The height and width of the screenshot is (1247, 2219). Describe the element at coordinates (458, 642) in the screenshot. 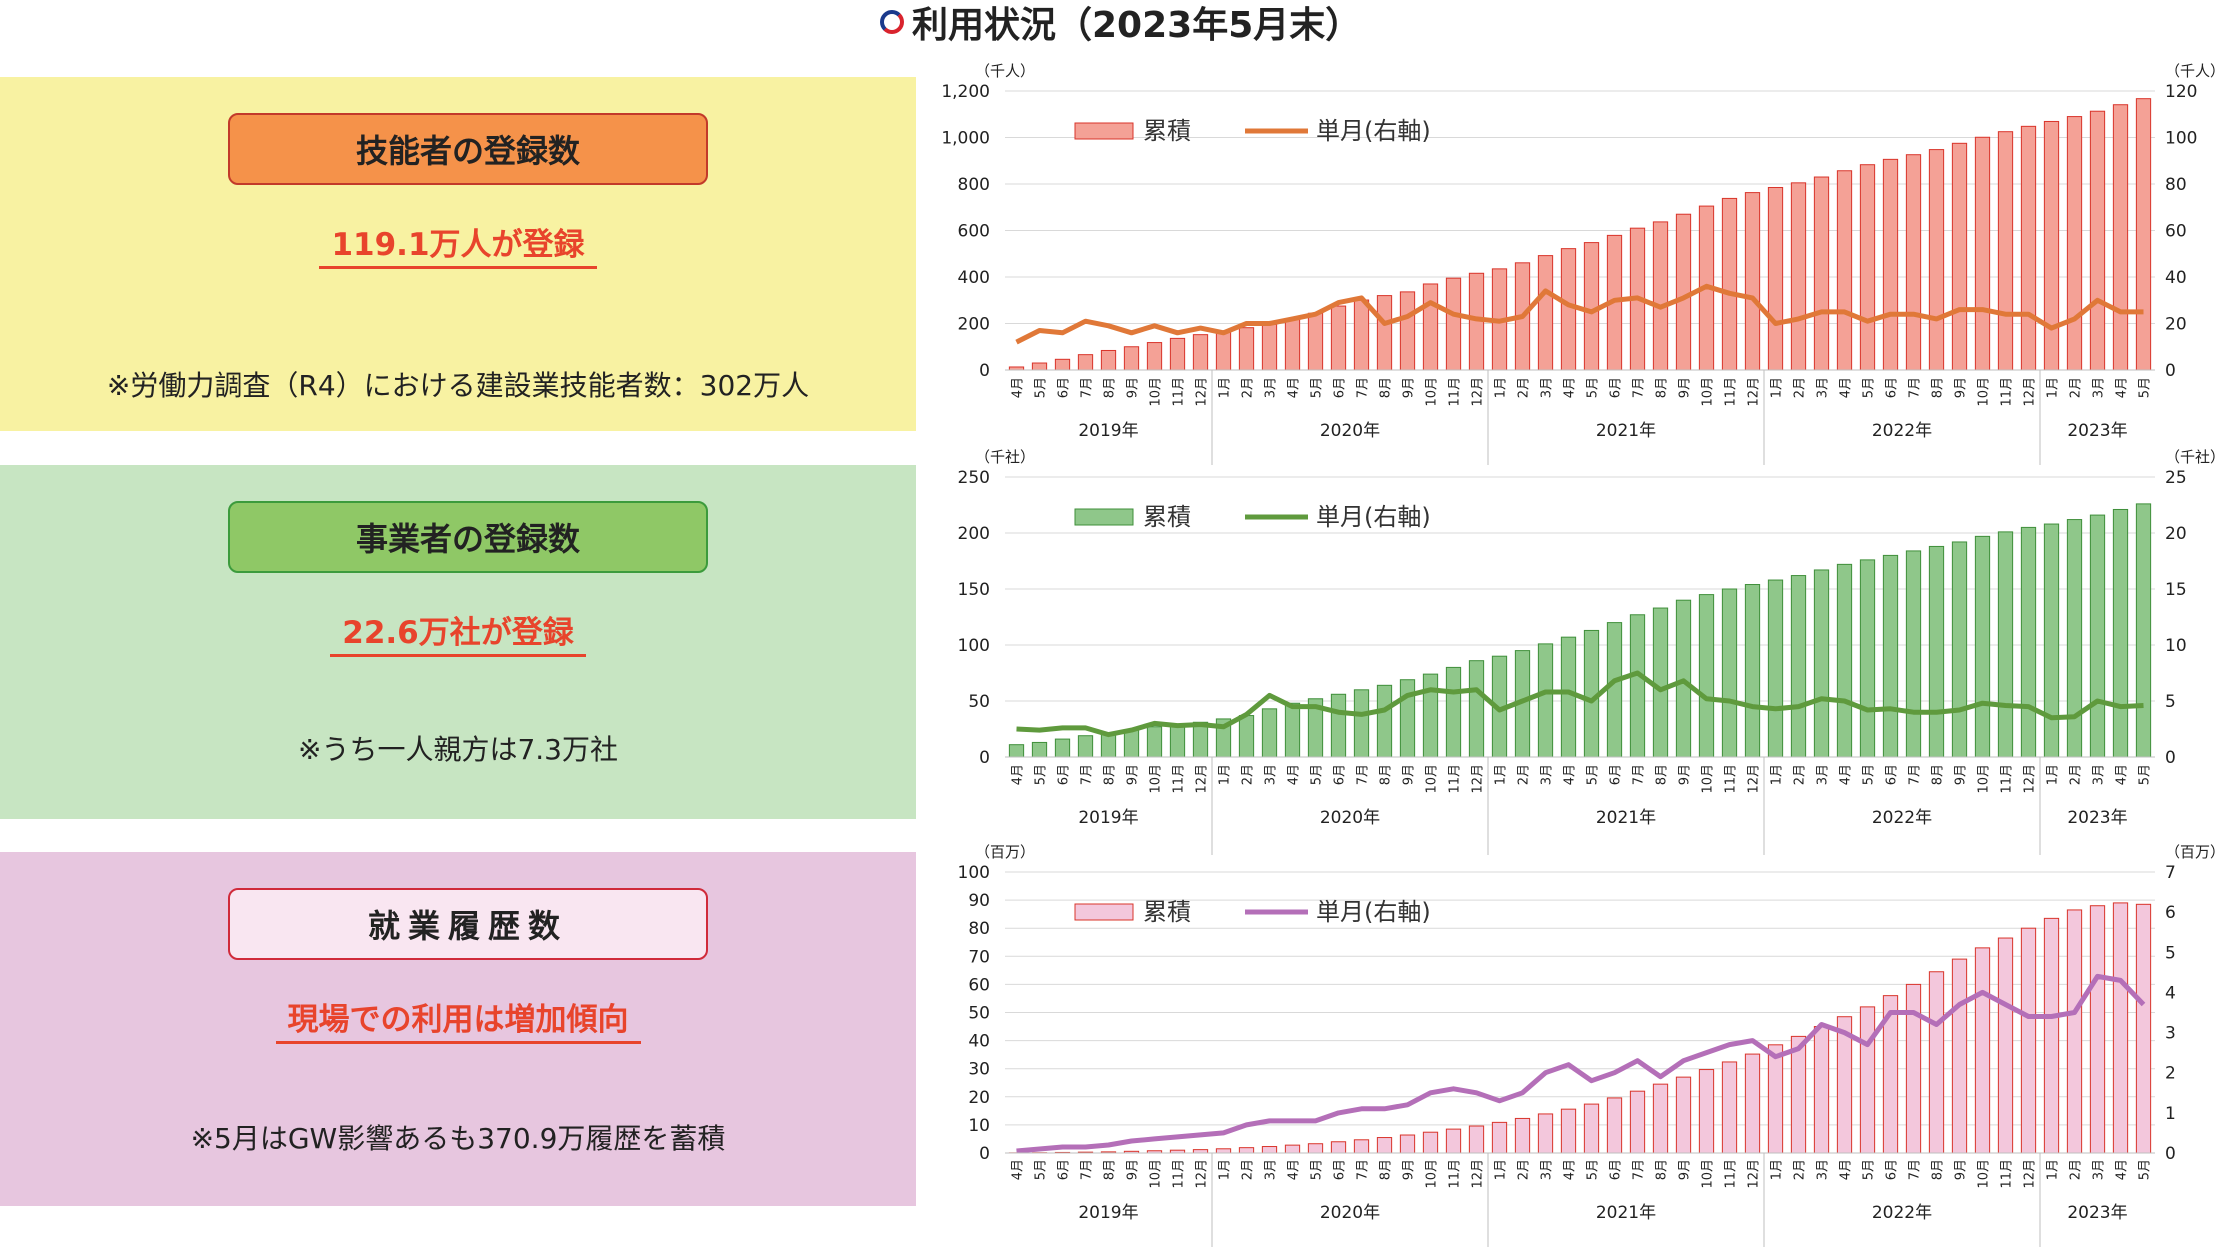

I see `business-registration-panel: 事業者の登録数 22.6万社が登録 ※うち一人親方は7.3万社` at that location.